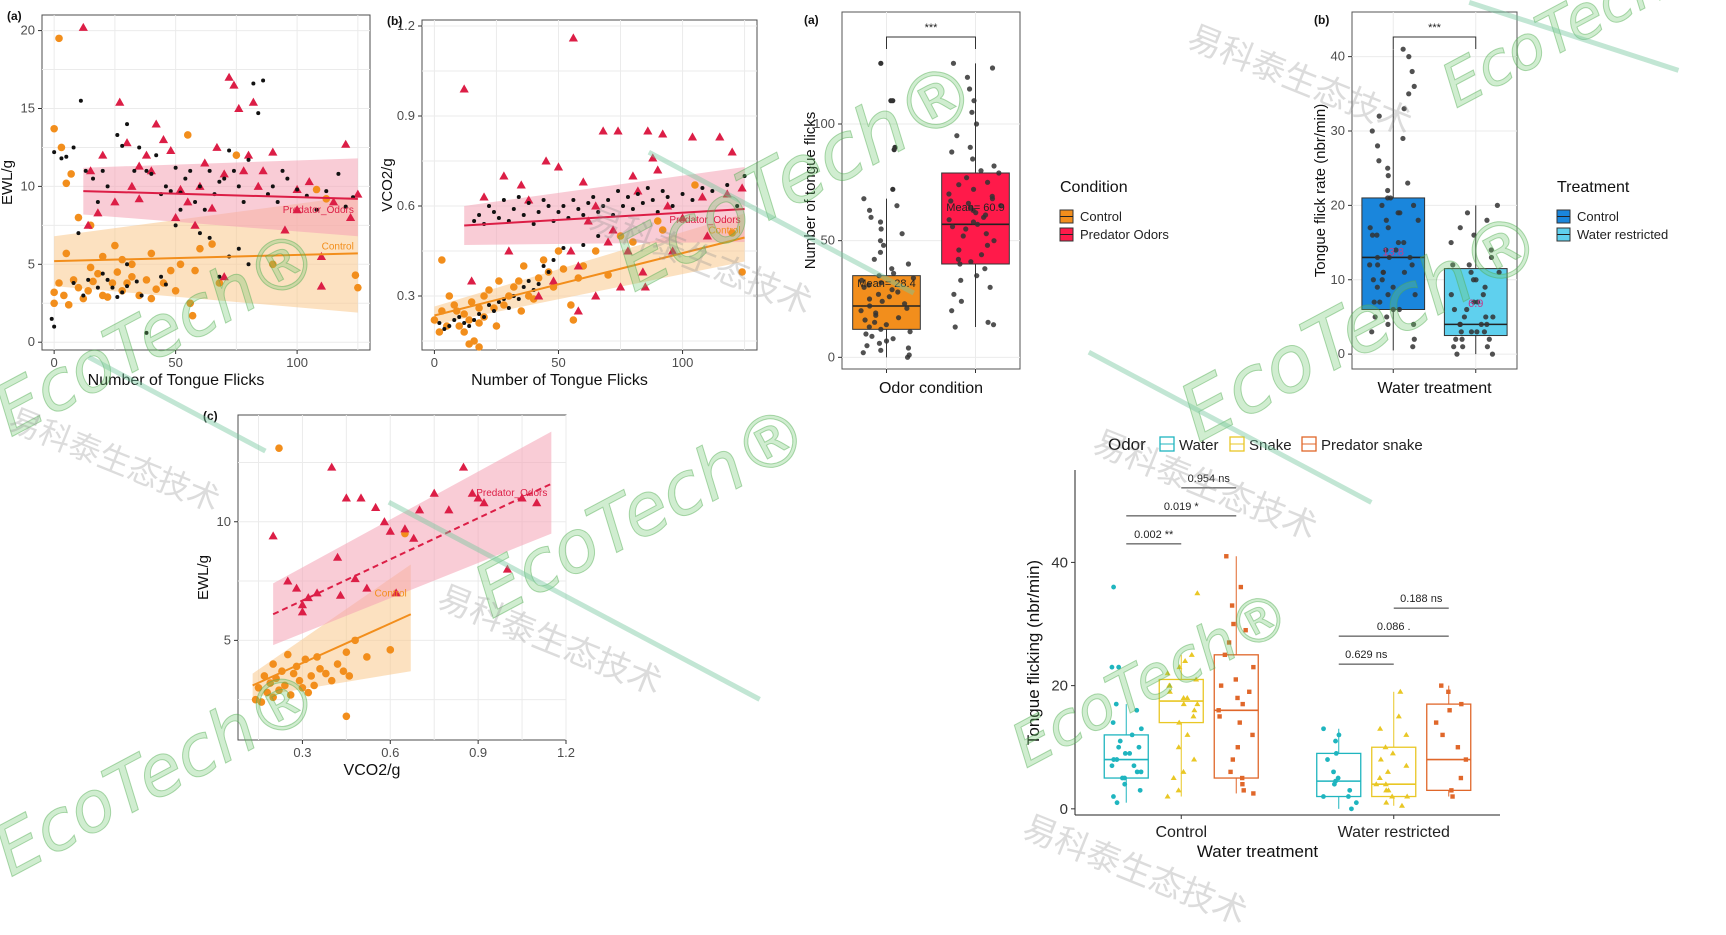  Describe the element at coordinates (1434, 42) in the screenshot. I see `significance-bracket` at that location.